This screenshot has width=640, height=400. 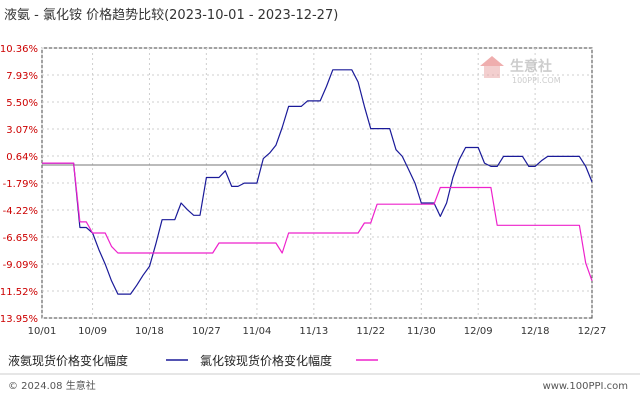 What do you see at coordinates (22, 76) in the screenshot?
I see `y-tick-label: 7.93%` at bounding box center [22, 76].